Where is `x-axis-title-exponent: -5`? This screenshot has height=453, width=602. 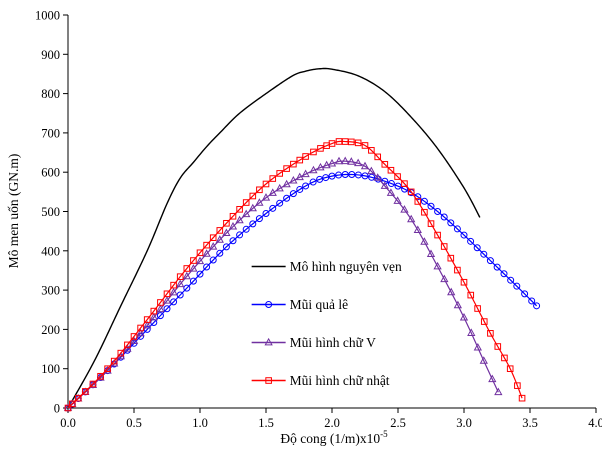
x-axis-title-exponent: -5 is located at coordinates (384, 434).